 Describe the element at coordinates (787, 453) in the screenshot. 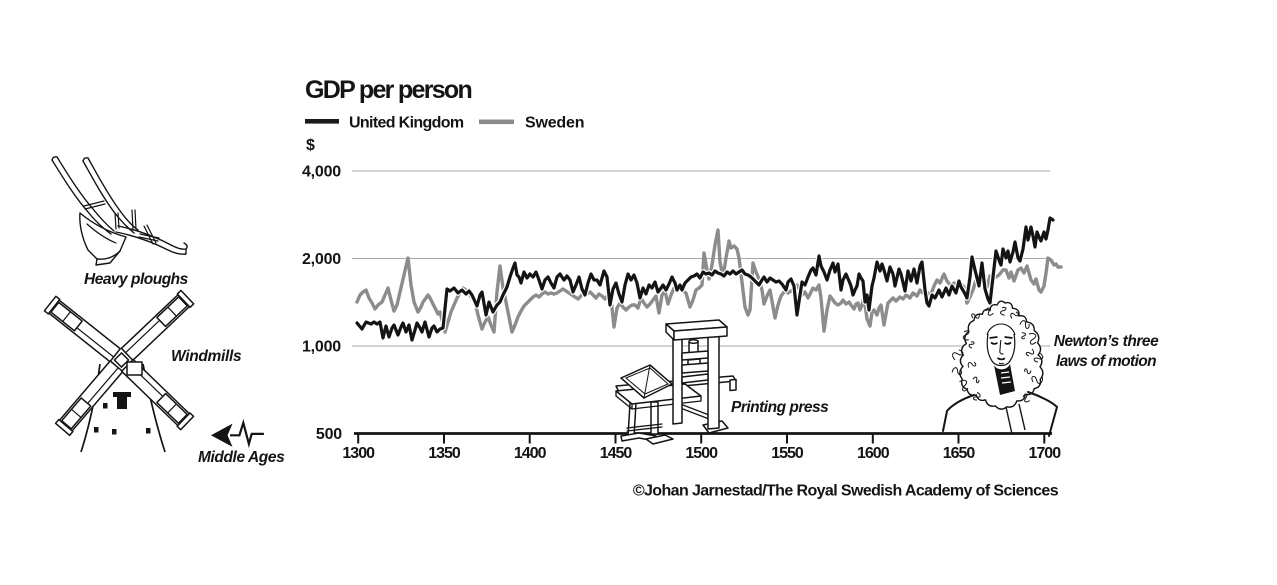

I see `svg-text: 1550` at that location.